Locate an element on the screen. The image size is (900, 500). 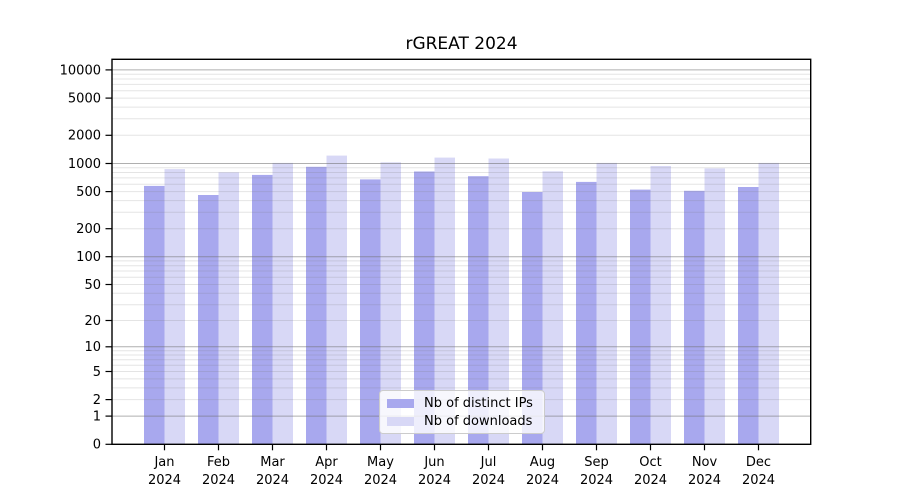
y-tick-label: 500 is located at coordinates (88, 192).